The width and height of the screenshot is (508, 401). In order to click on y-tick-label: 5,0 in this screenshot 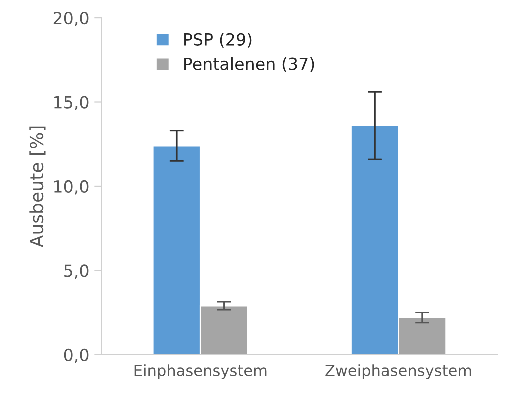, I will do `click(76, 271)`.